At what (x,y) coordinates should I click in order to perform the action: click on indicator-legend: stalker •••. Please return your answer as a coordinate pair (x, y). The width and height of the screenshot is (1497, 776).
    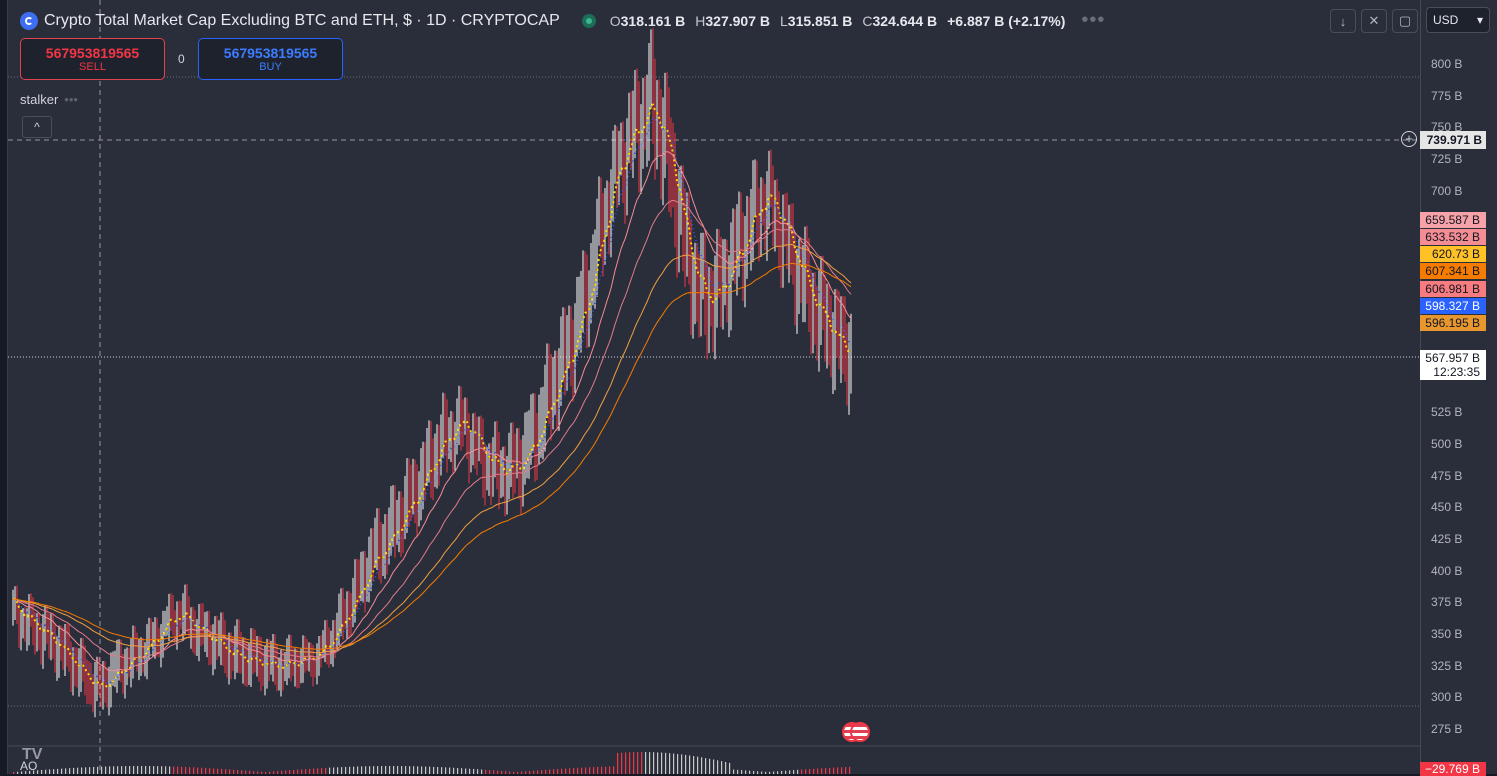
    Looking at the image, I should click on (49, 99).